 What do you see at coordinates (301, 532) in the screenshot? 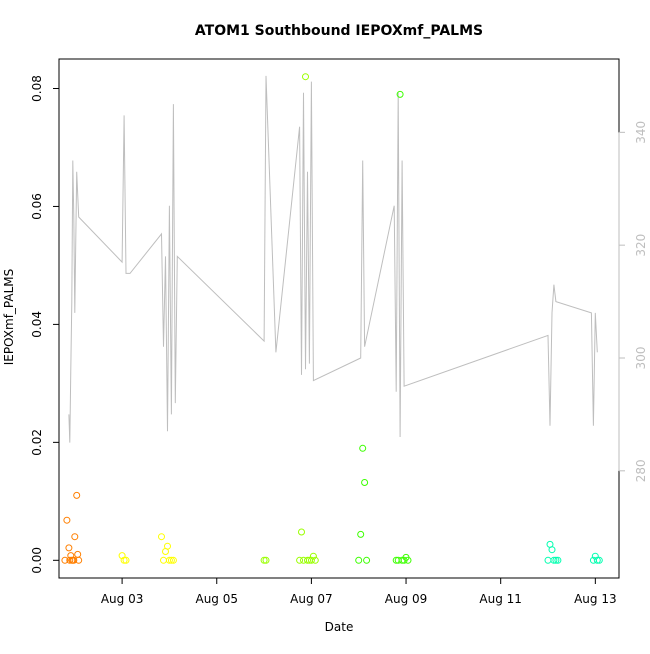
I see `data-point-s2-p3` at bounding box center [301, 532].